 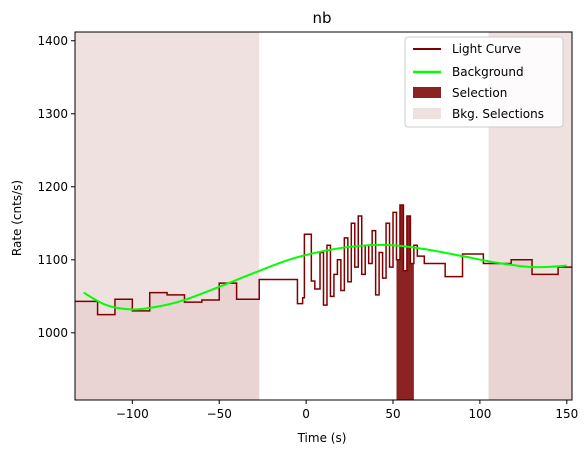 What do you see at coordinates (488, 72) in the screenshot?
I see `legend-label-background: Background` at bounding box center [488, 72].